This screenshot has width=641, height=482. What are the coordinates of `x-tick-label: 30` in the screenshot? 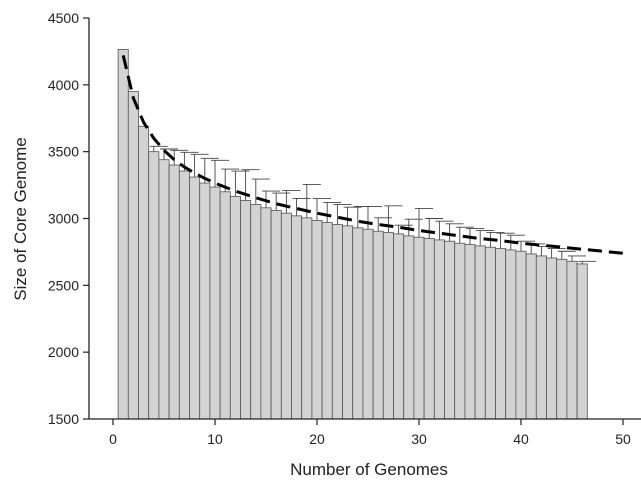 It's located at (419, 439).